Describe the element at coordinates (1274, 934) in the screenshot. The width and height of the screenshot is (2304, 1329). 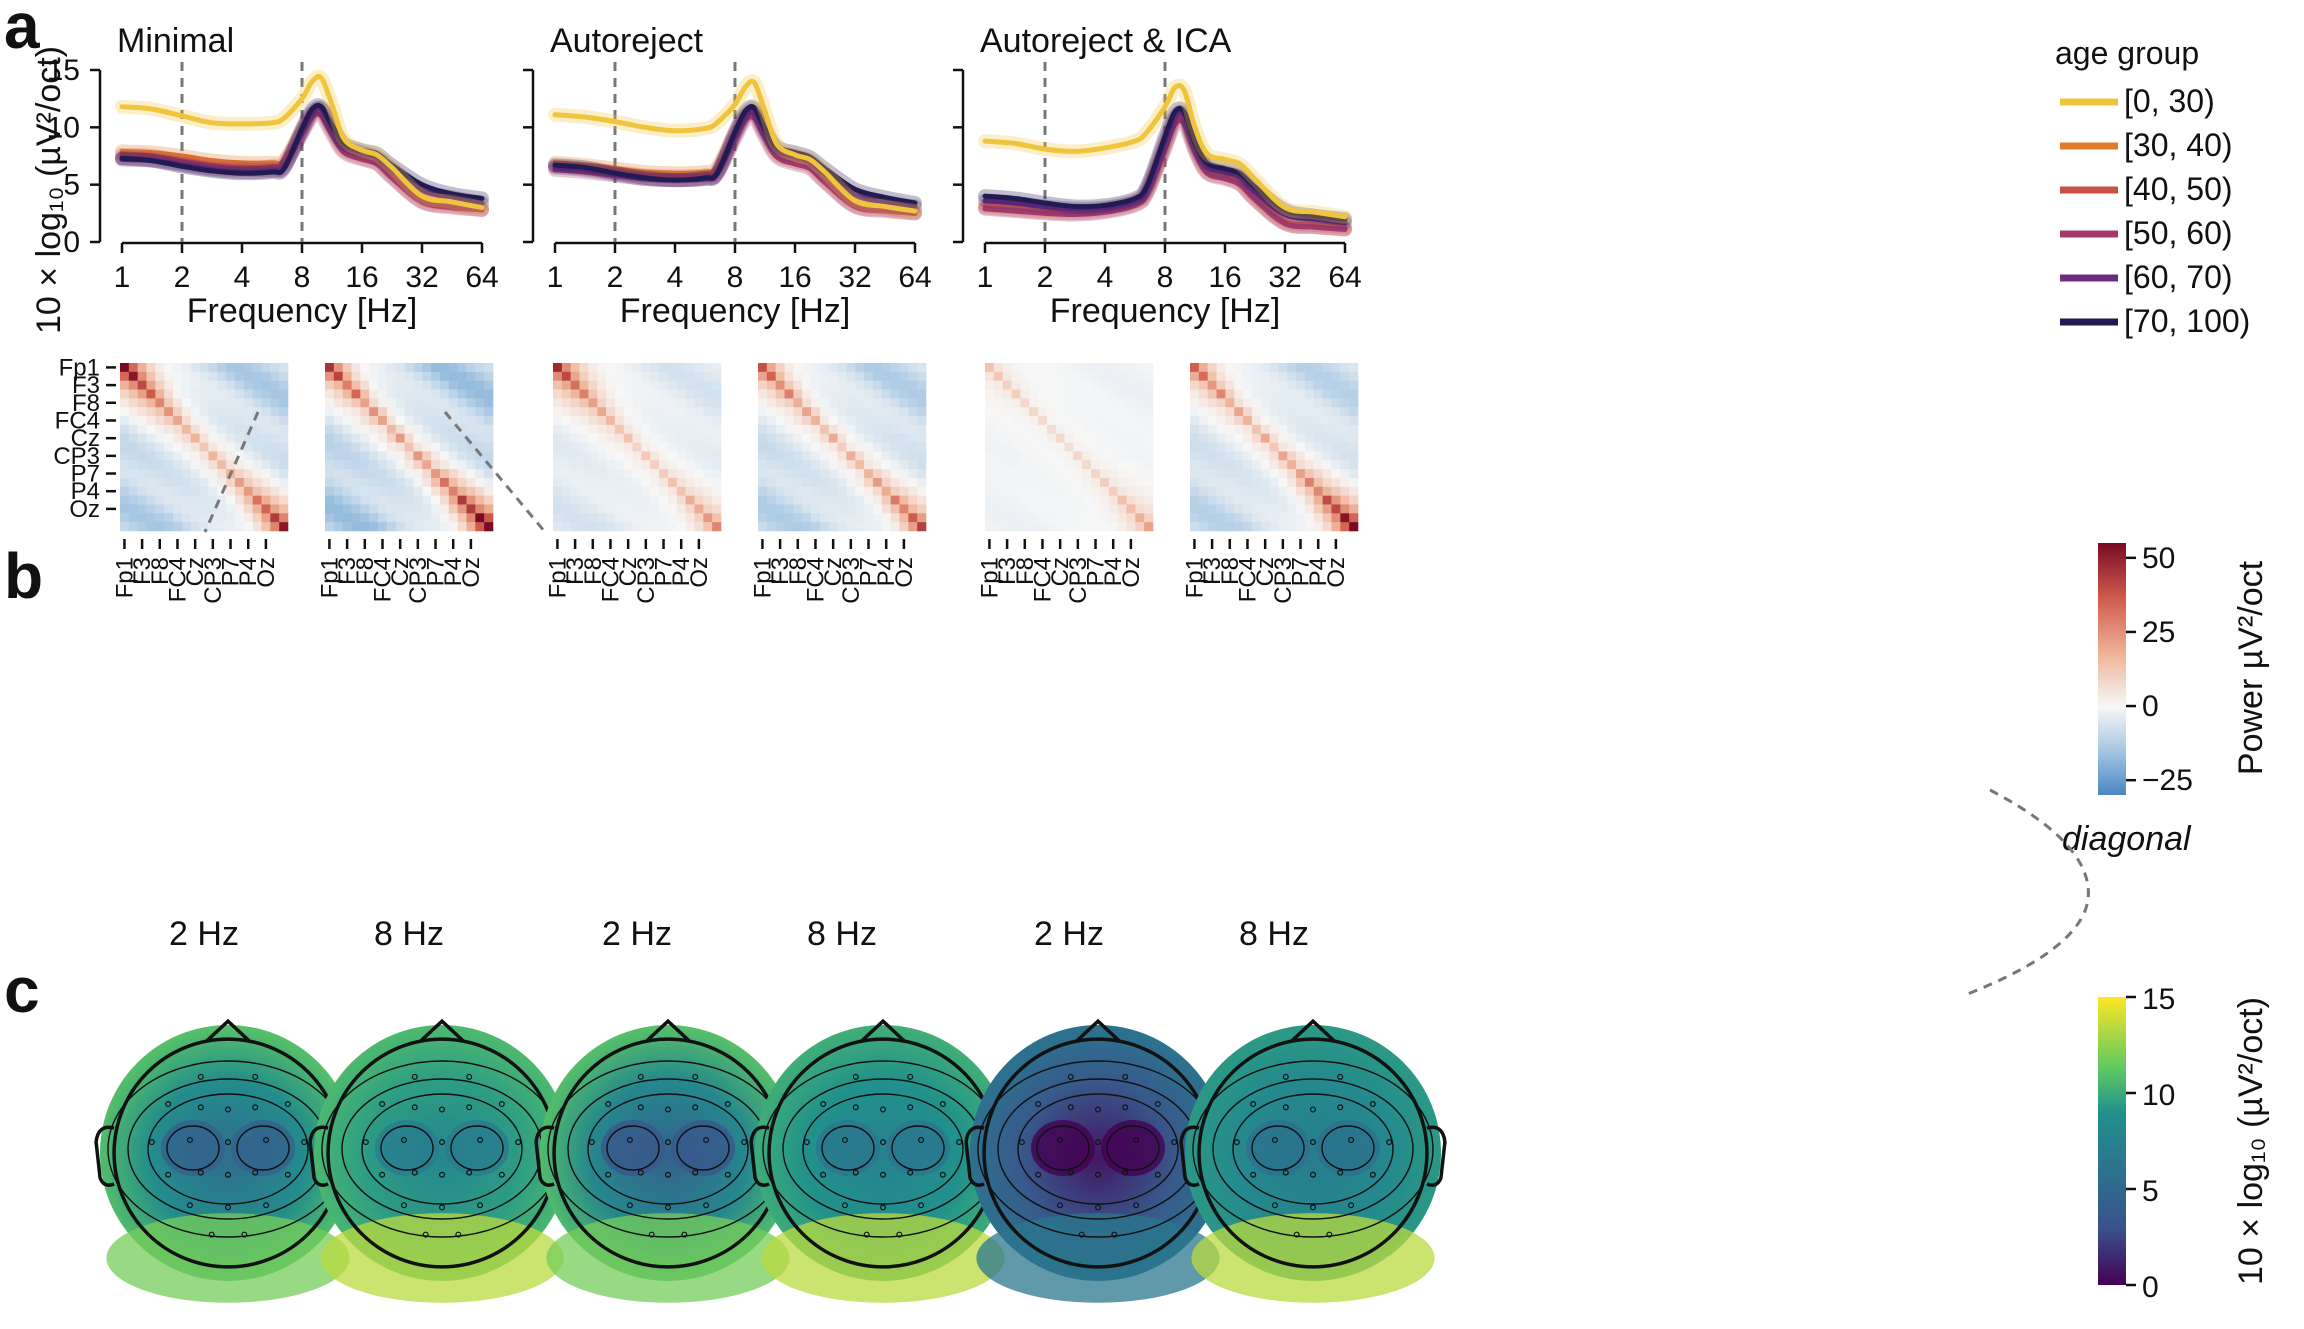
I see `matrix-frequency-label: 8 Hz` at that location.